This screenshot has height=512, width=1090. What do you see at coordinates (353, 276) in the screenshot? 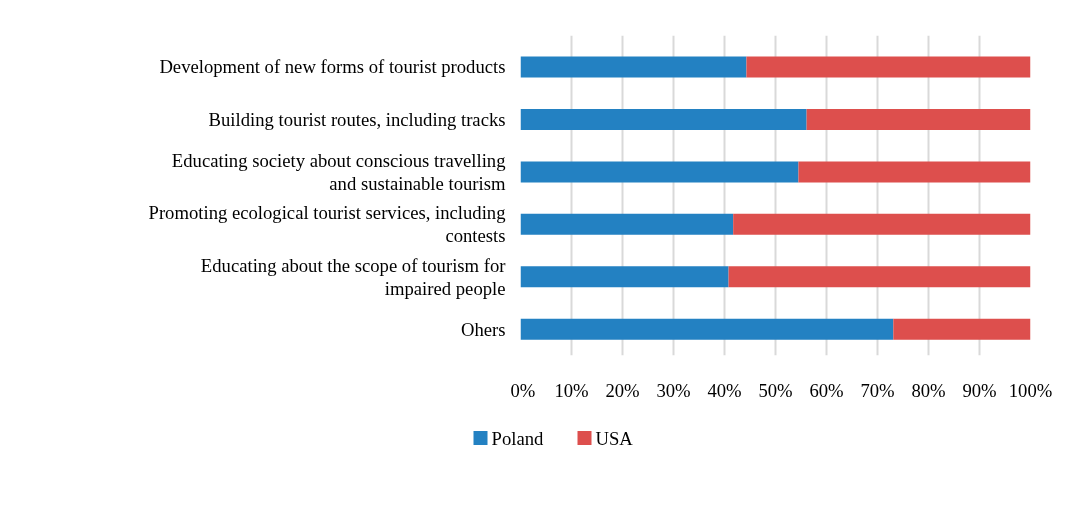
I see `y-tick-label: Educating about the scope of tourism for impaired people` at bounding box center [353, 276].